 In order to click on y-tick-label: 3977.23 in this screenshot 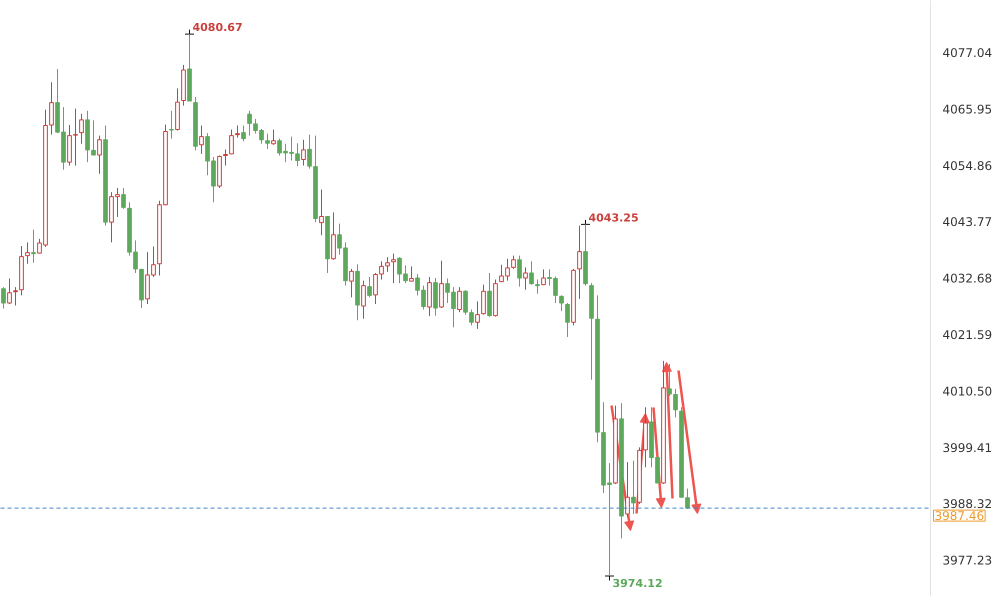, I will do `click(967, 561)`.